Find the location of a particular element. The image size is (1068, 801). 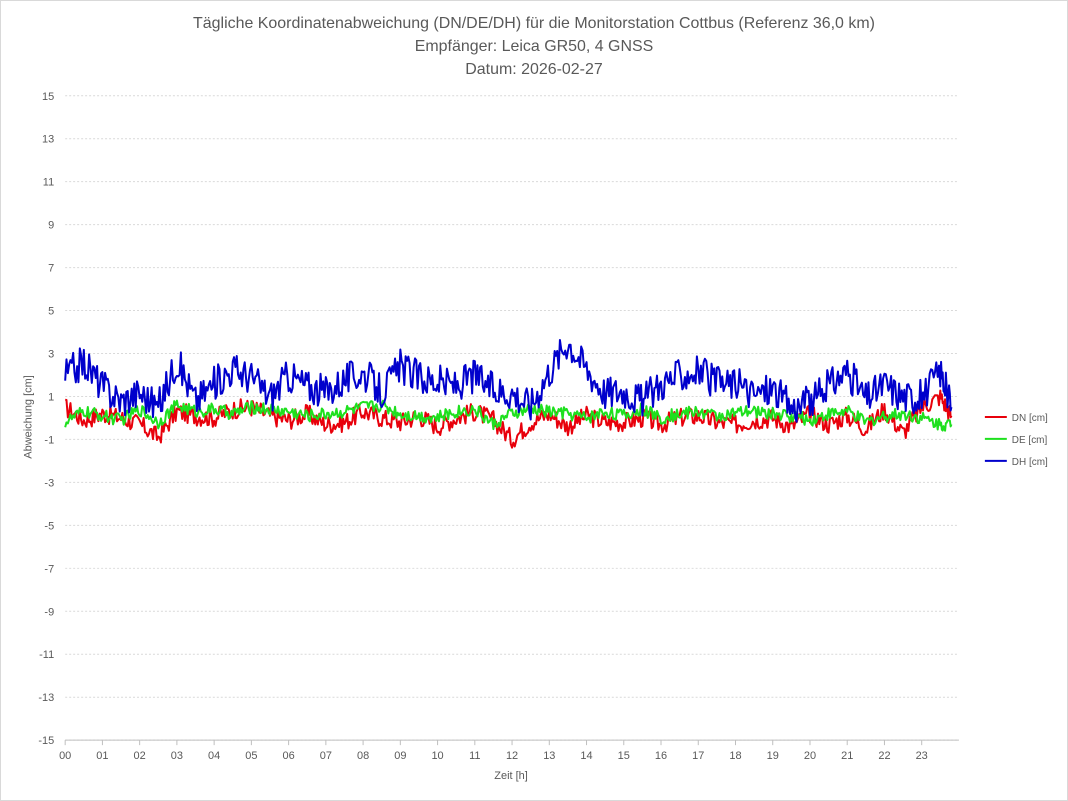

x-axis-label: Zeit [h] is located at coordinates (511, 776).